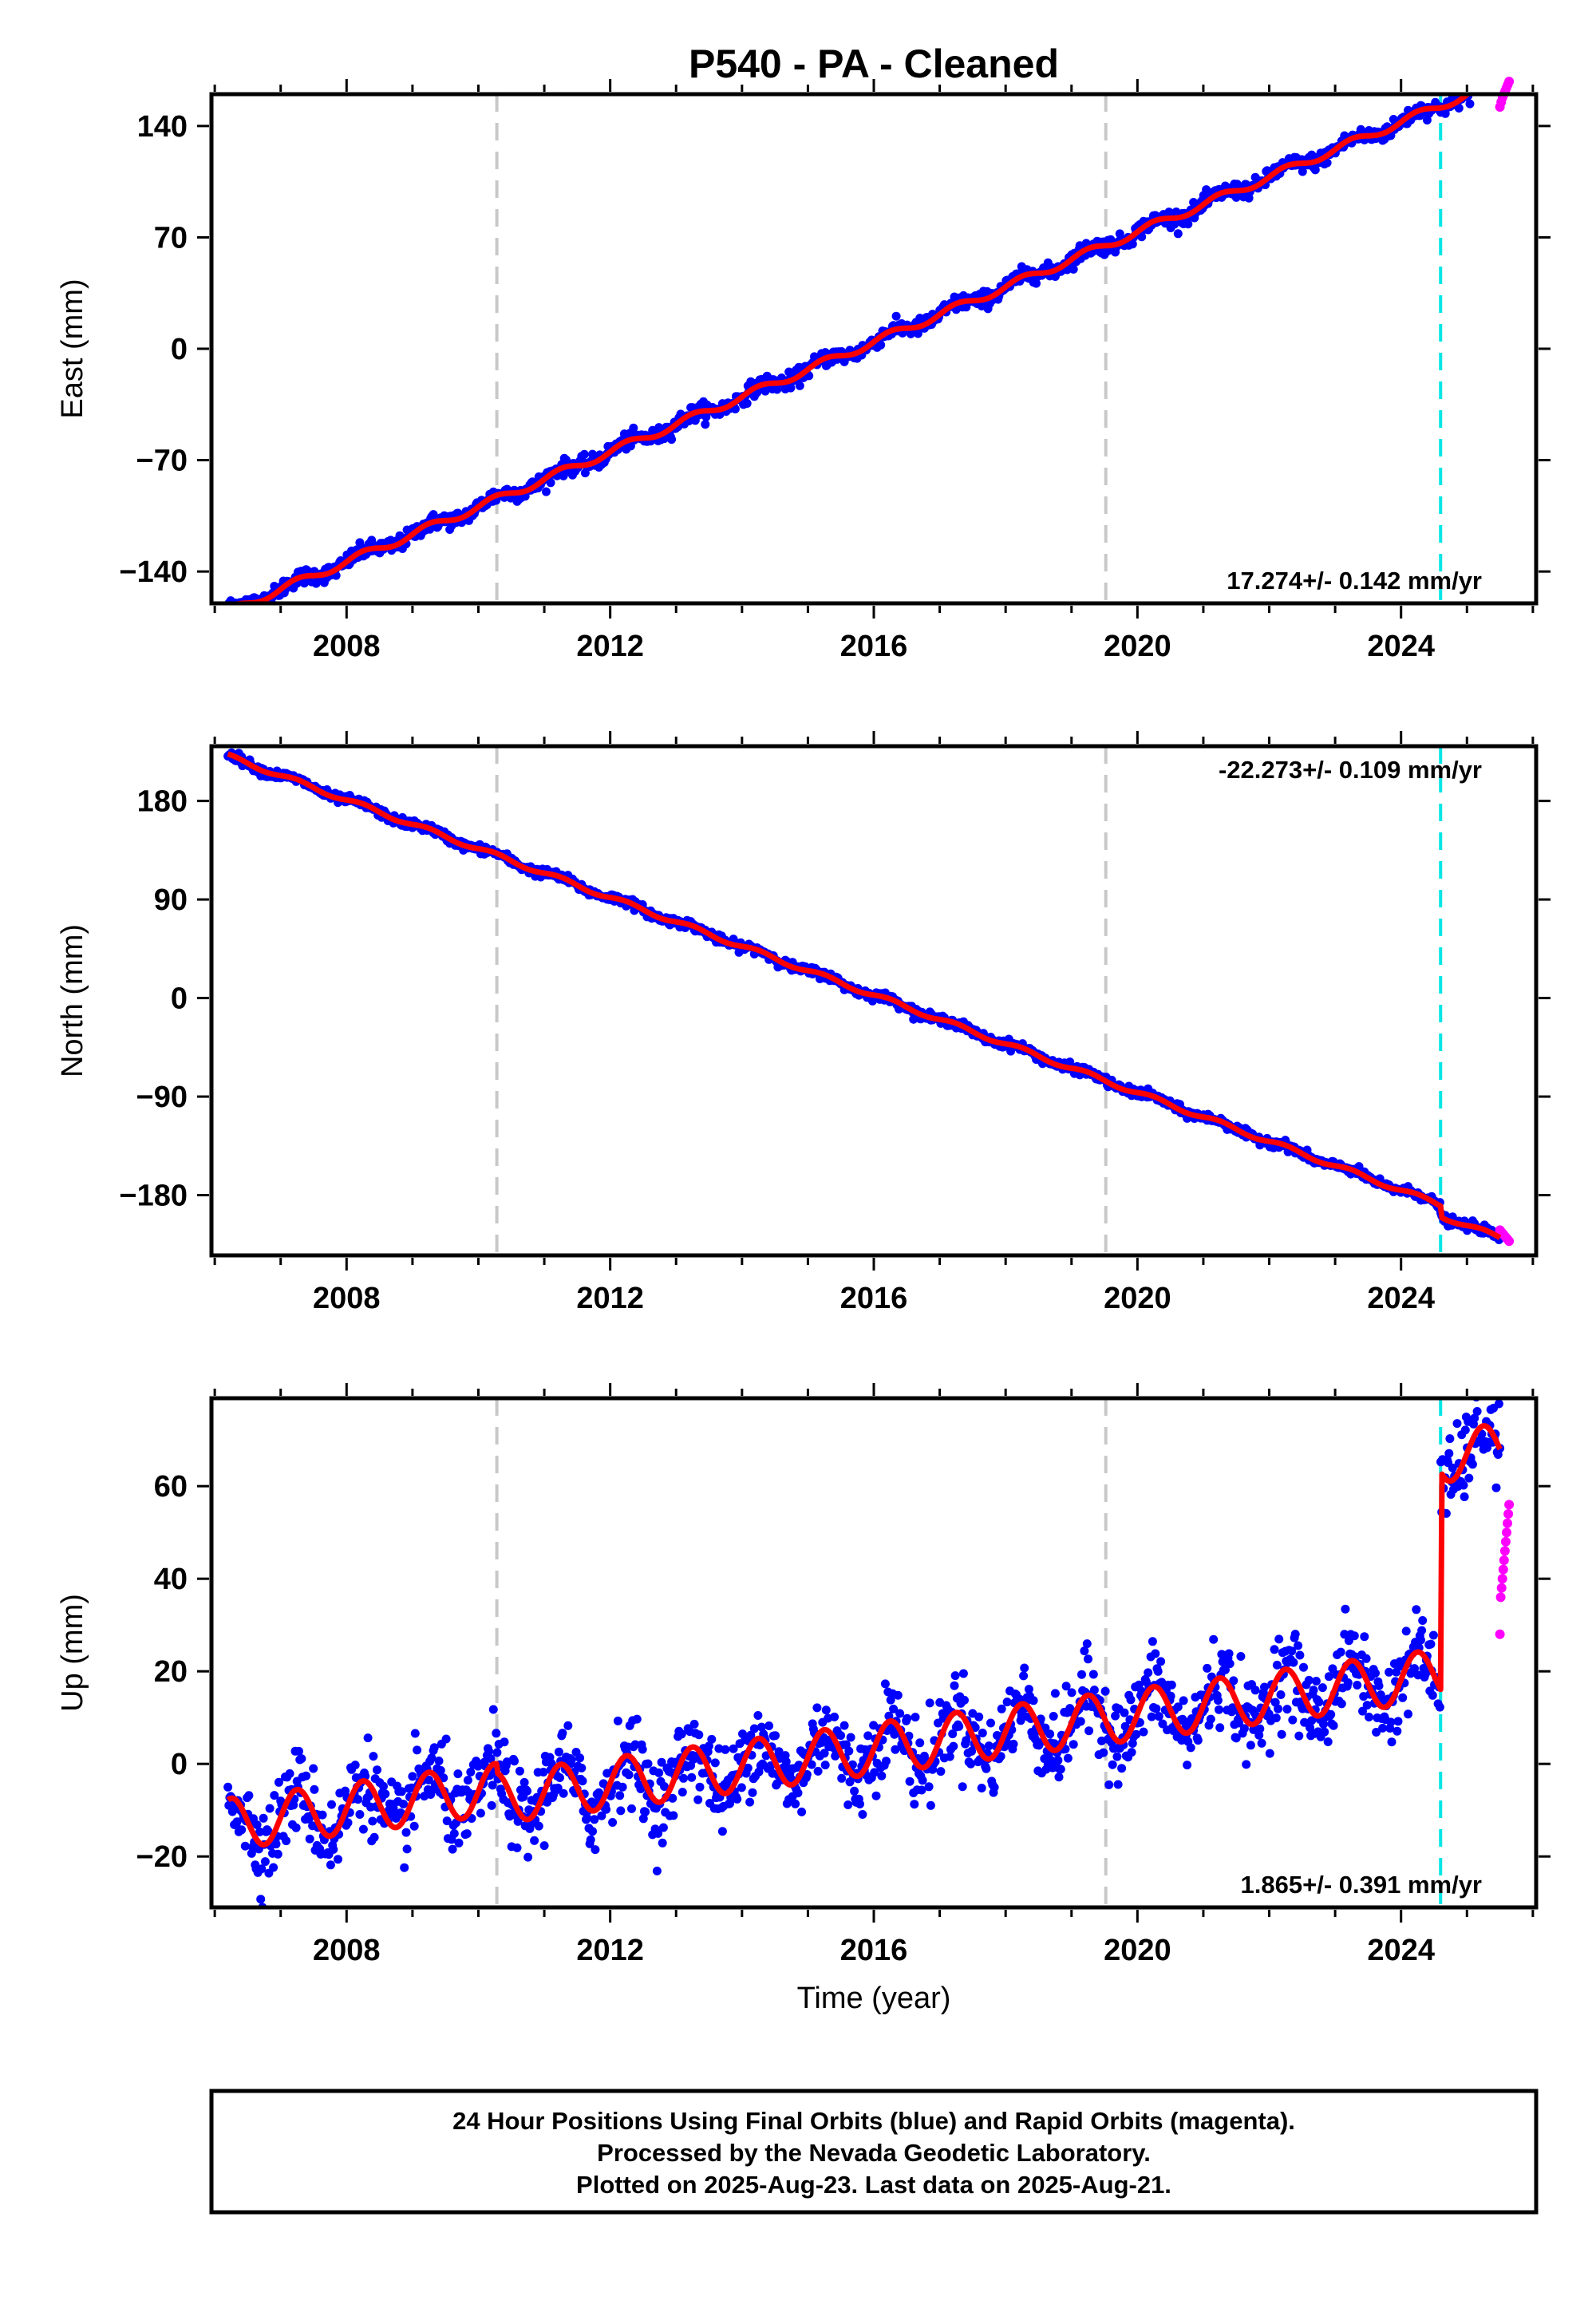  I want to click on y-tick-label: −90, so click(162, 1097).